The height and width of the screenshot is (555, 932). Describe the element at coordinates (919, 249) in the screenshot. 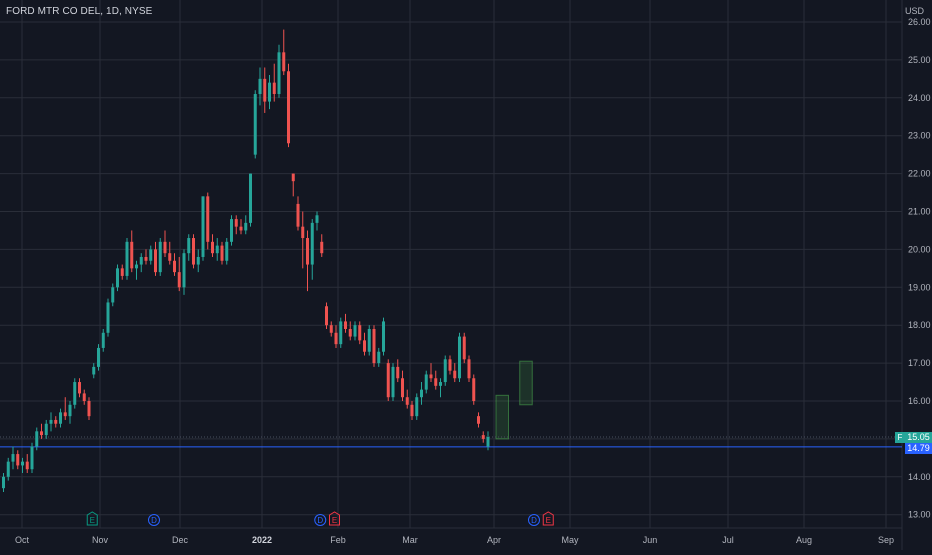

I see `y-tick-label: 20.00` at that location.